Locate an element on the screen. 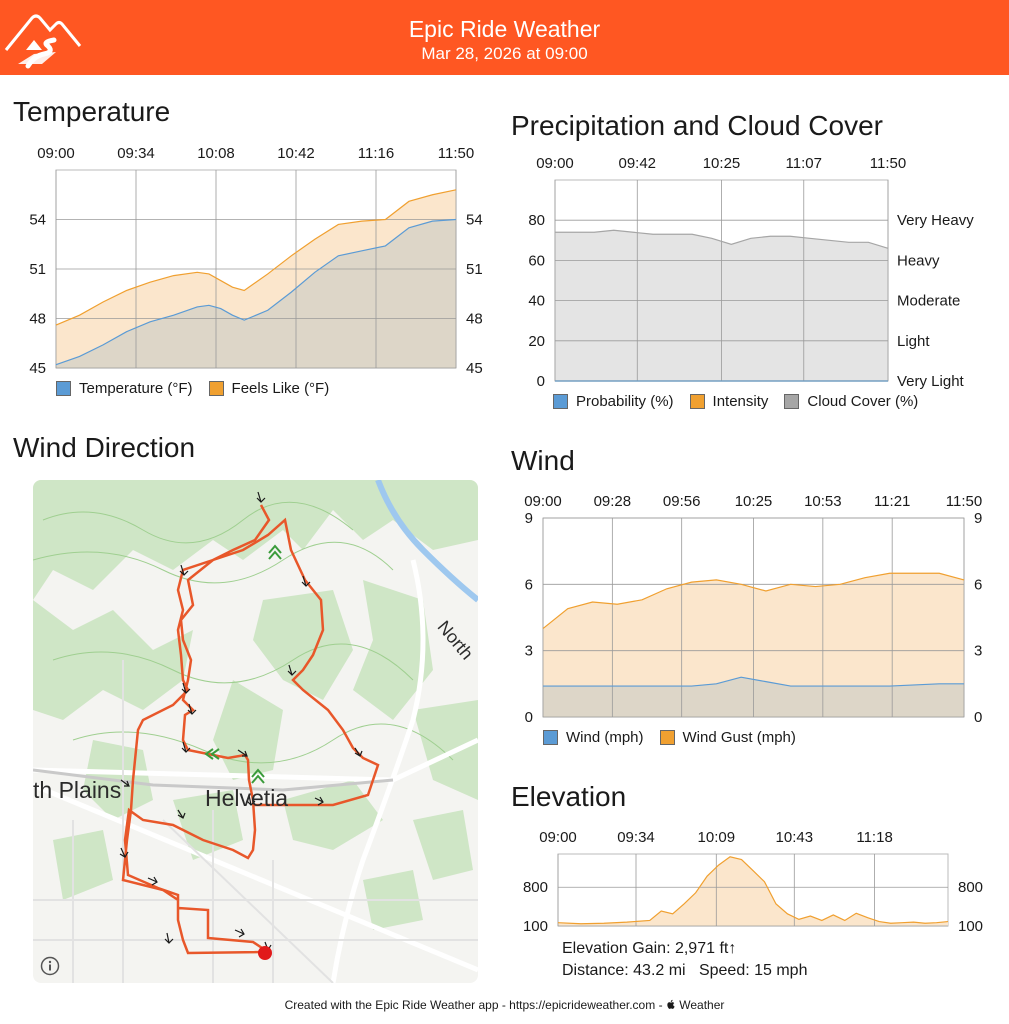  intensity-axis-label: Very Heavy is located at coordinates (935, 220).